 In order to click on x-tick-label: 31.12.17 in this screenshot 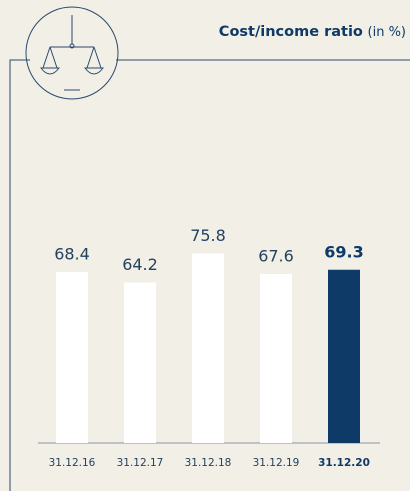, I will do `click(140, 463)`.